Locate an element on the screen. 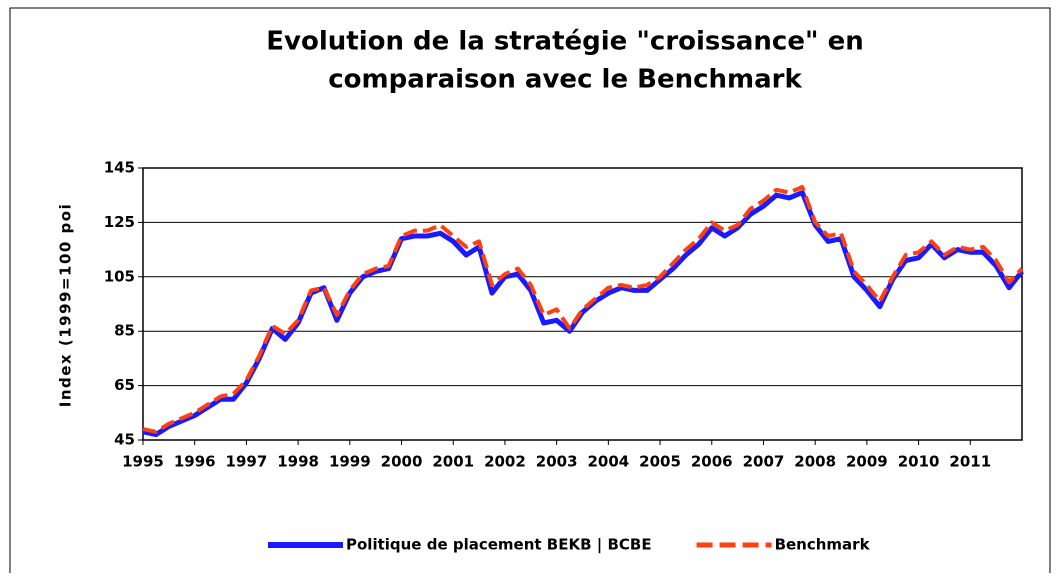 This screenshot has width=1063, height=577. x-tick-label: 1995 is located at coordinates (143, 462).